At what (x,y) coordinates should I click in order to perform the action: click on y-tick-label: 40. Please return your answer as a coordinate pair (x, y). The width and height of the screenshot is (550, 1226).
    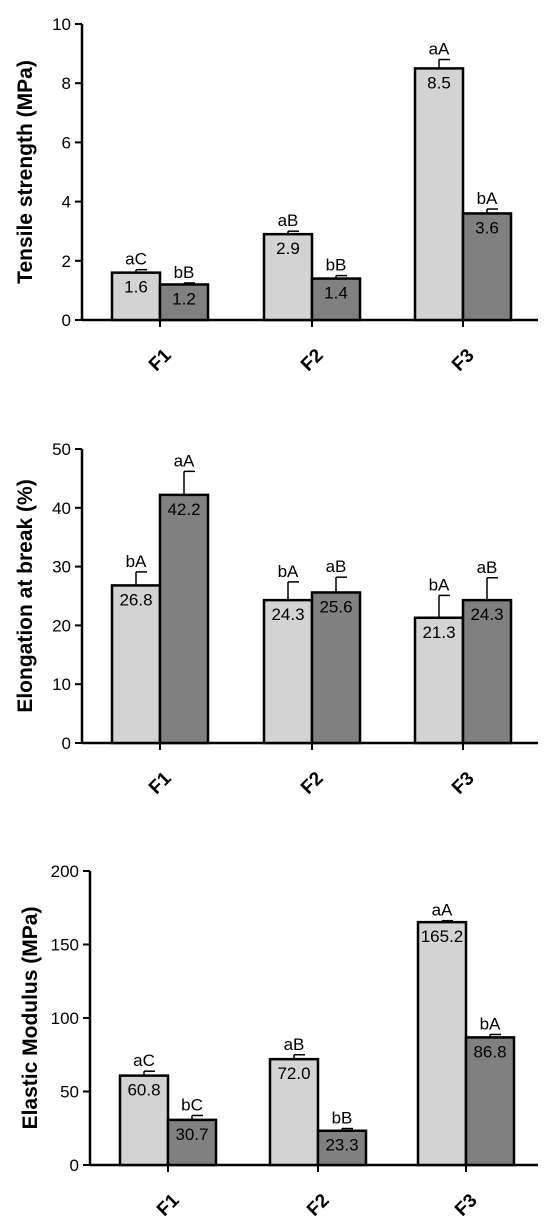
    Looking at the image, I should click on (61, 508).